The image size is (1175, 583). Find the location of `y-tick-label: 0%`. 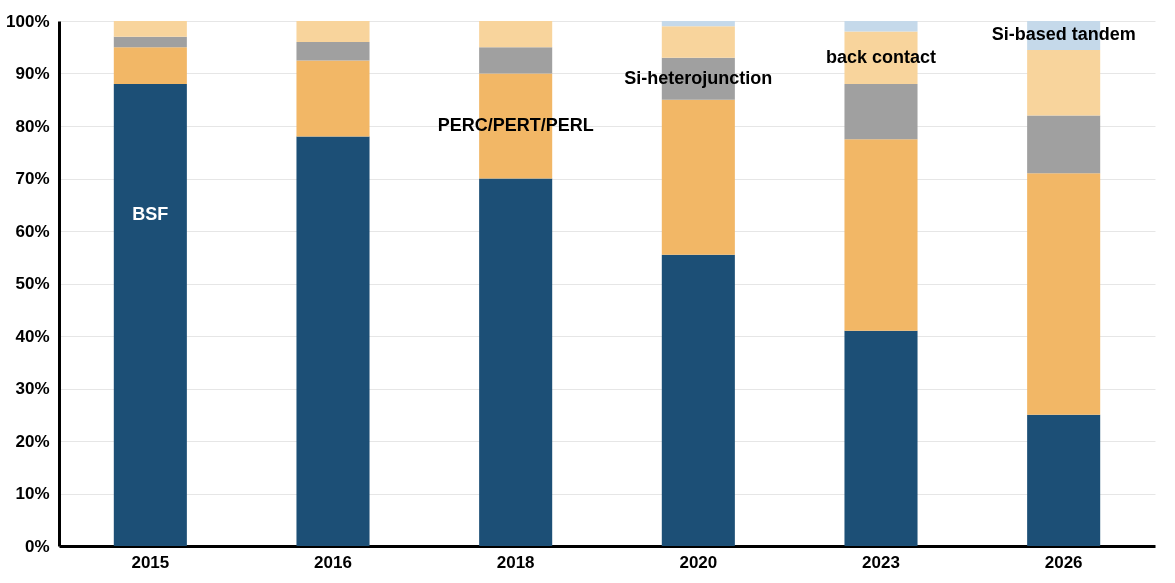

y-tick-label: 0% is located at coordinates (37, 546).